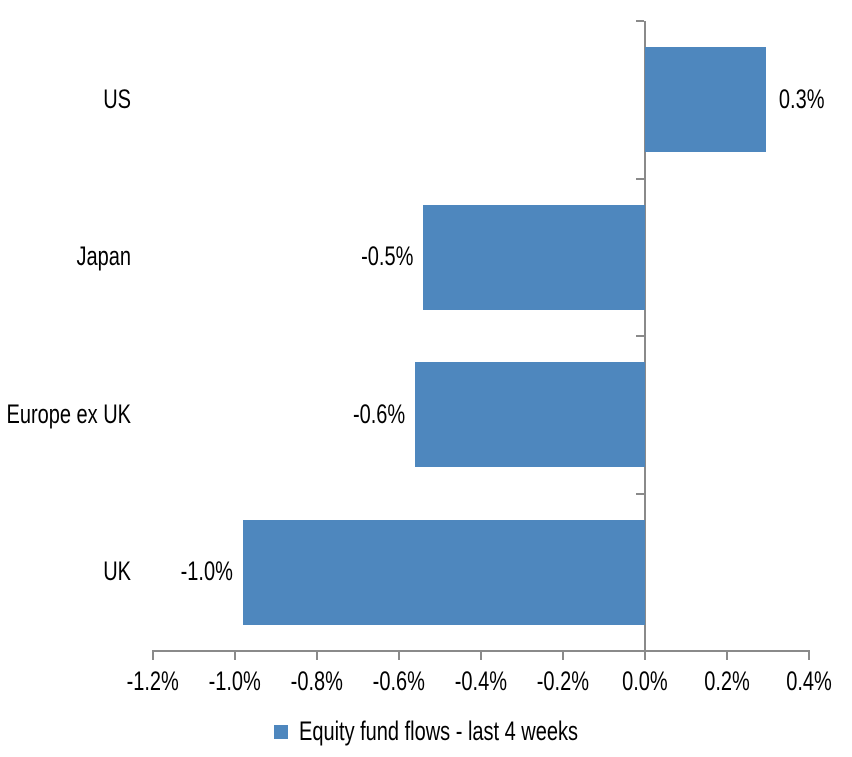 The height and width of the screenshot is (757, 852). I want to click on legend-label: Equity fund flows - last 4 weeks, so click(438, 731).